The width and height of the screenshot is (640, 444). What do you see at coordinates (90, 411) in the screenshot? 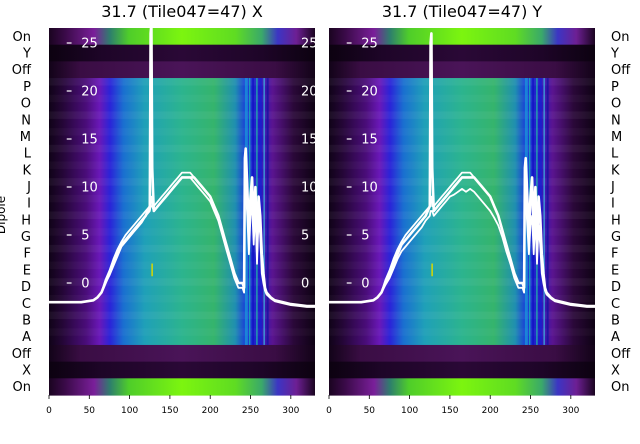
I see `x-tick-label: 50` at bounding box center [90, 411].